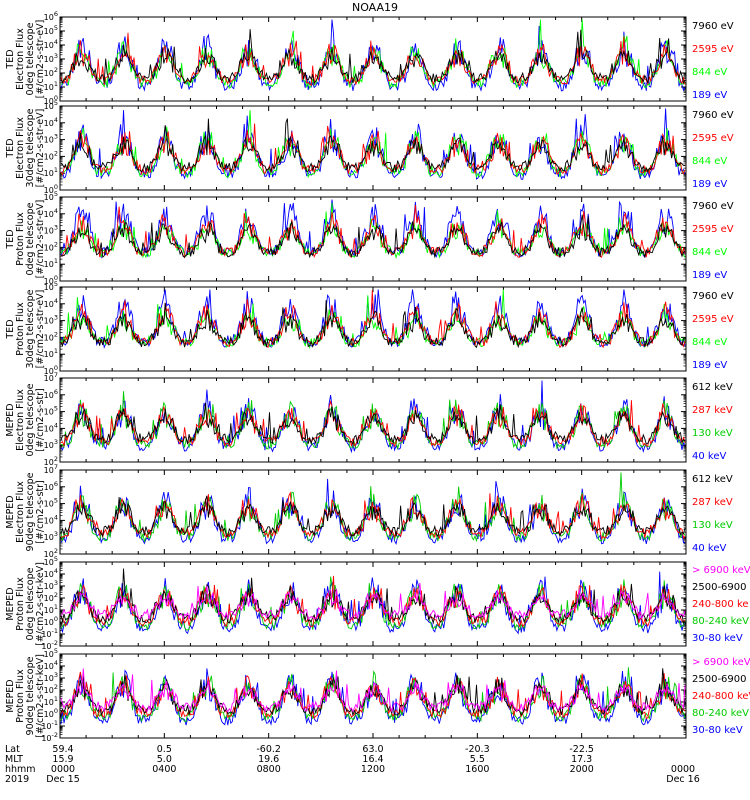 This screenshot has width=750, height=800. Describe the element at coordinates (721, 696) in the screenshot. I see `legend-entry: 240-800 keV` at that location.